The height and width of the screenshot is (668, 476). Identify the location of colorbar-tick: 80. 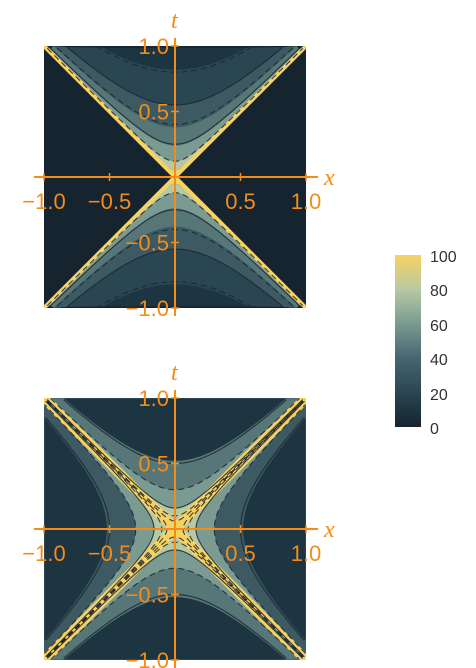
(439, 291).